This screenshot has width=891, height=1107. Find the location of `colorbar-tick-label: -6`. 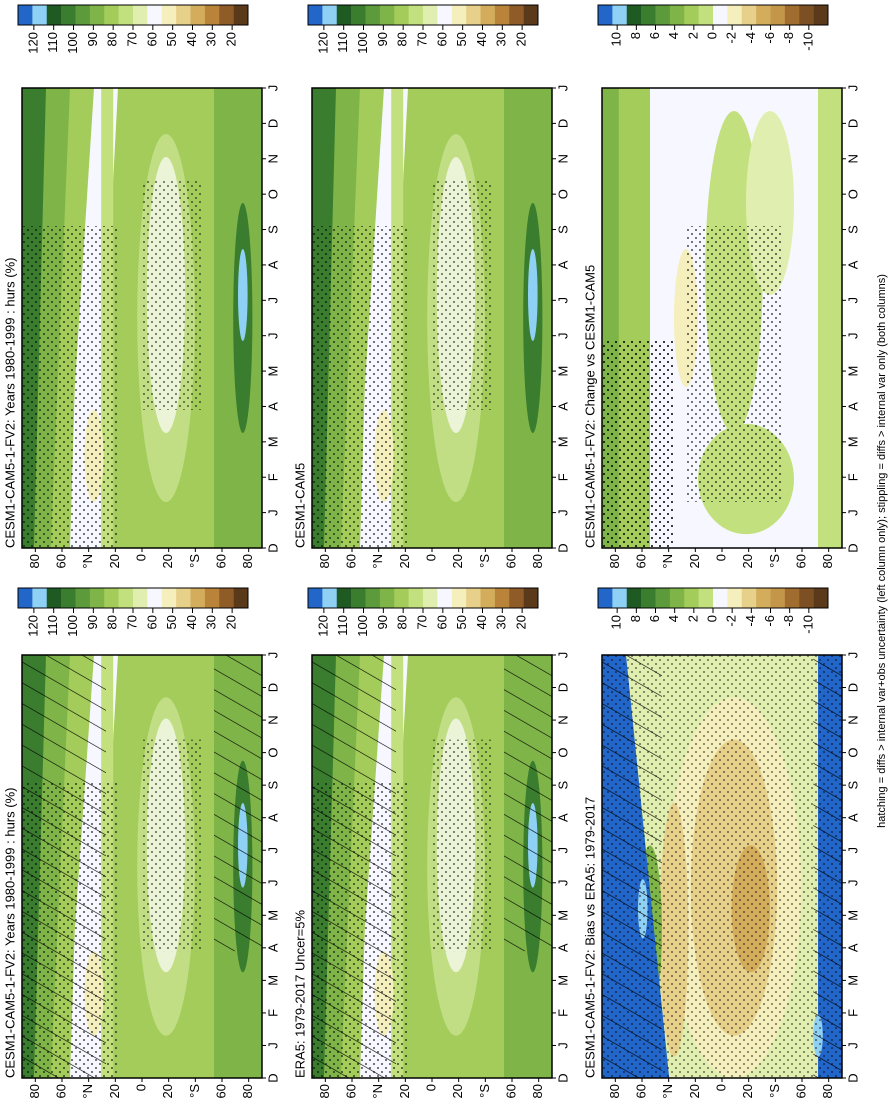

colorbar-tick-label: -6 is located at coordinates (769, 621).